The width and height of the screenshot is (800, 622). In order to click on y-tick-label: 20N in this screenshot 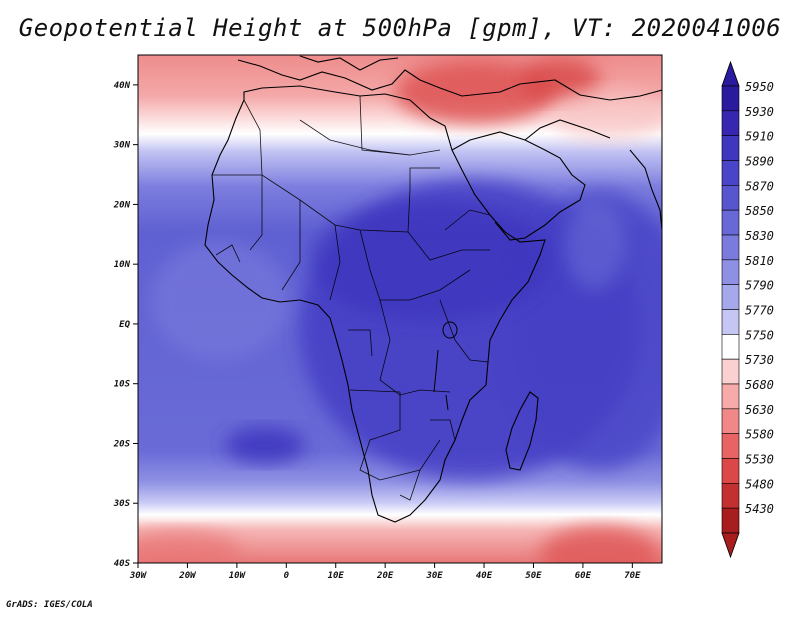, I will do `click(122, 205)`.